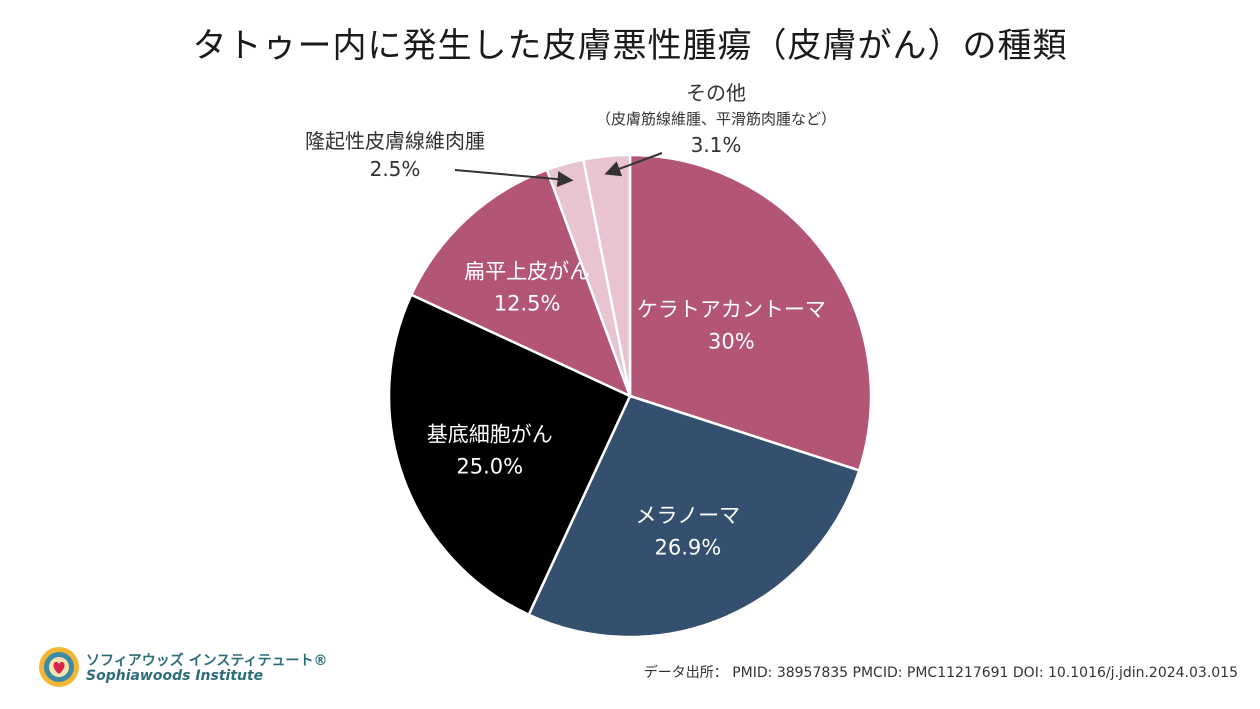  Describe the element at coordinates (687, 548) in the screenshot. I see `slice-value-label: 26.9%` at that location.